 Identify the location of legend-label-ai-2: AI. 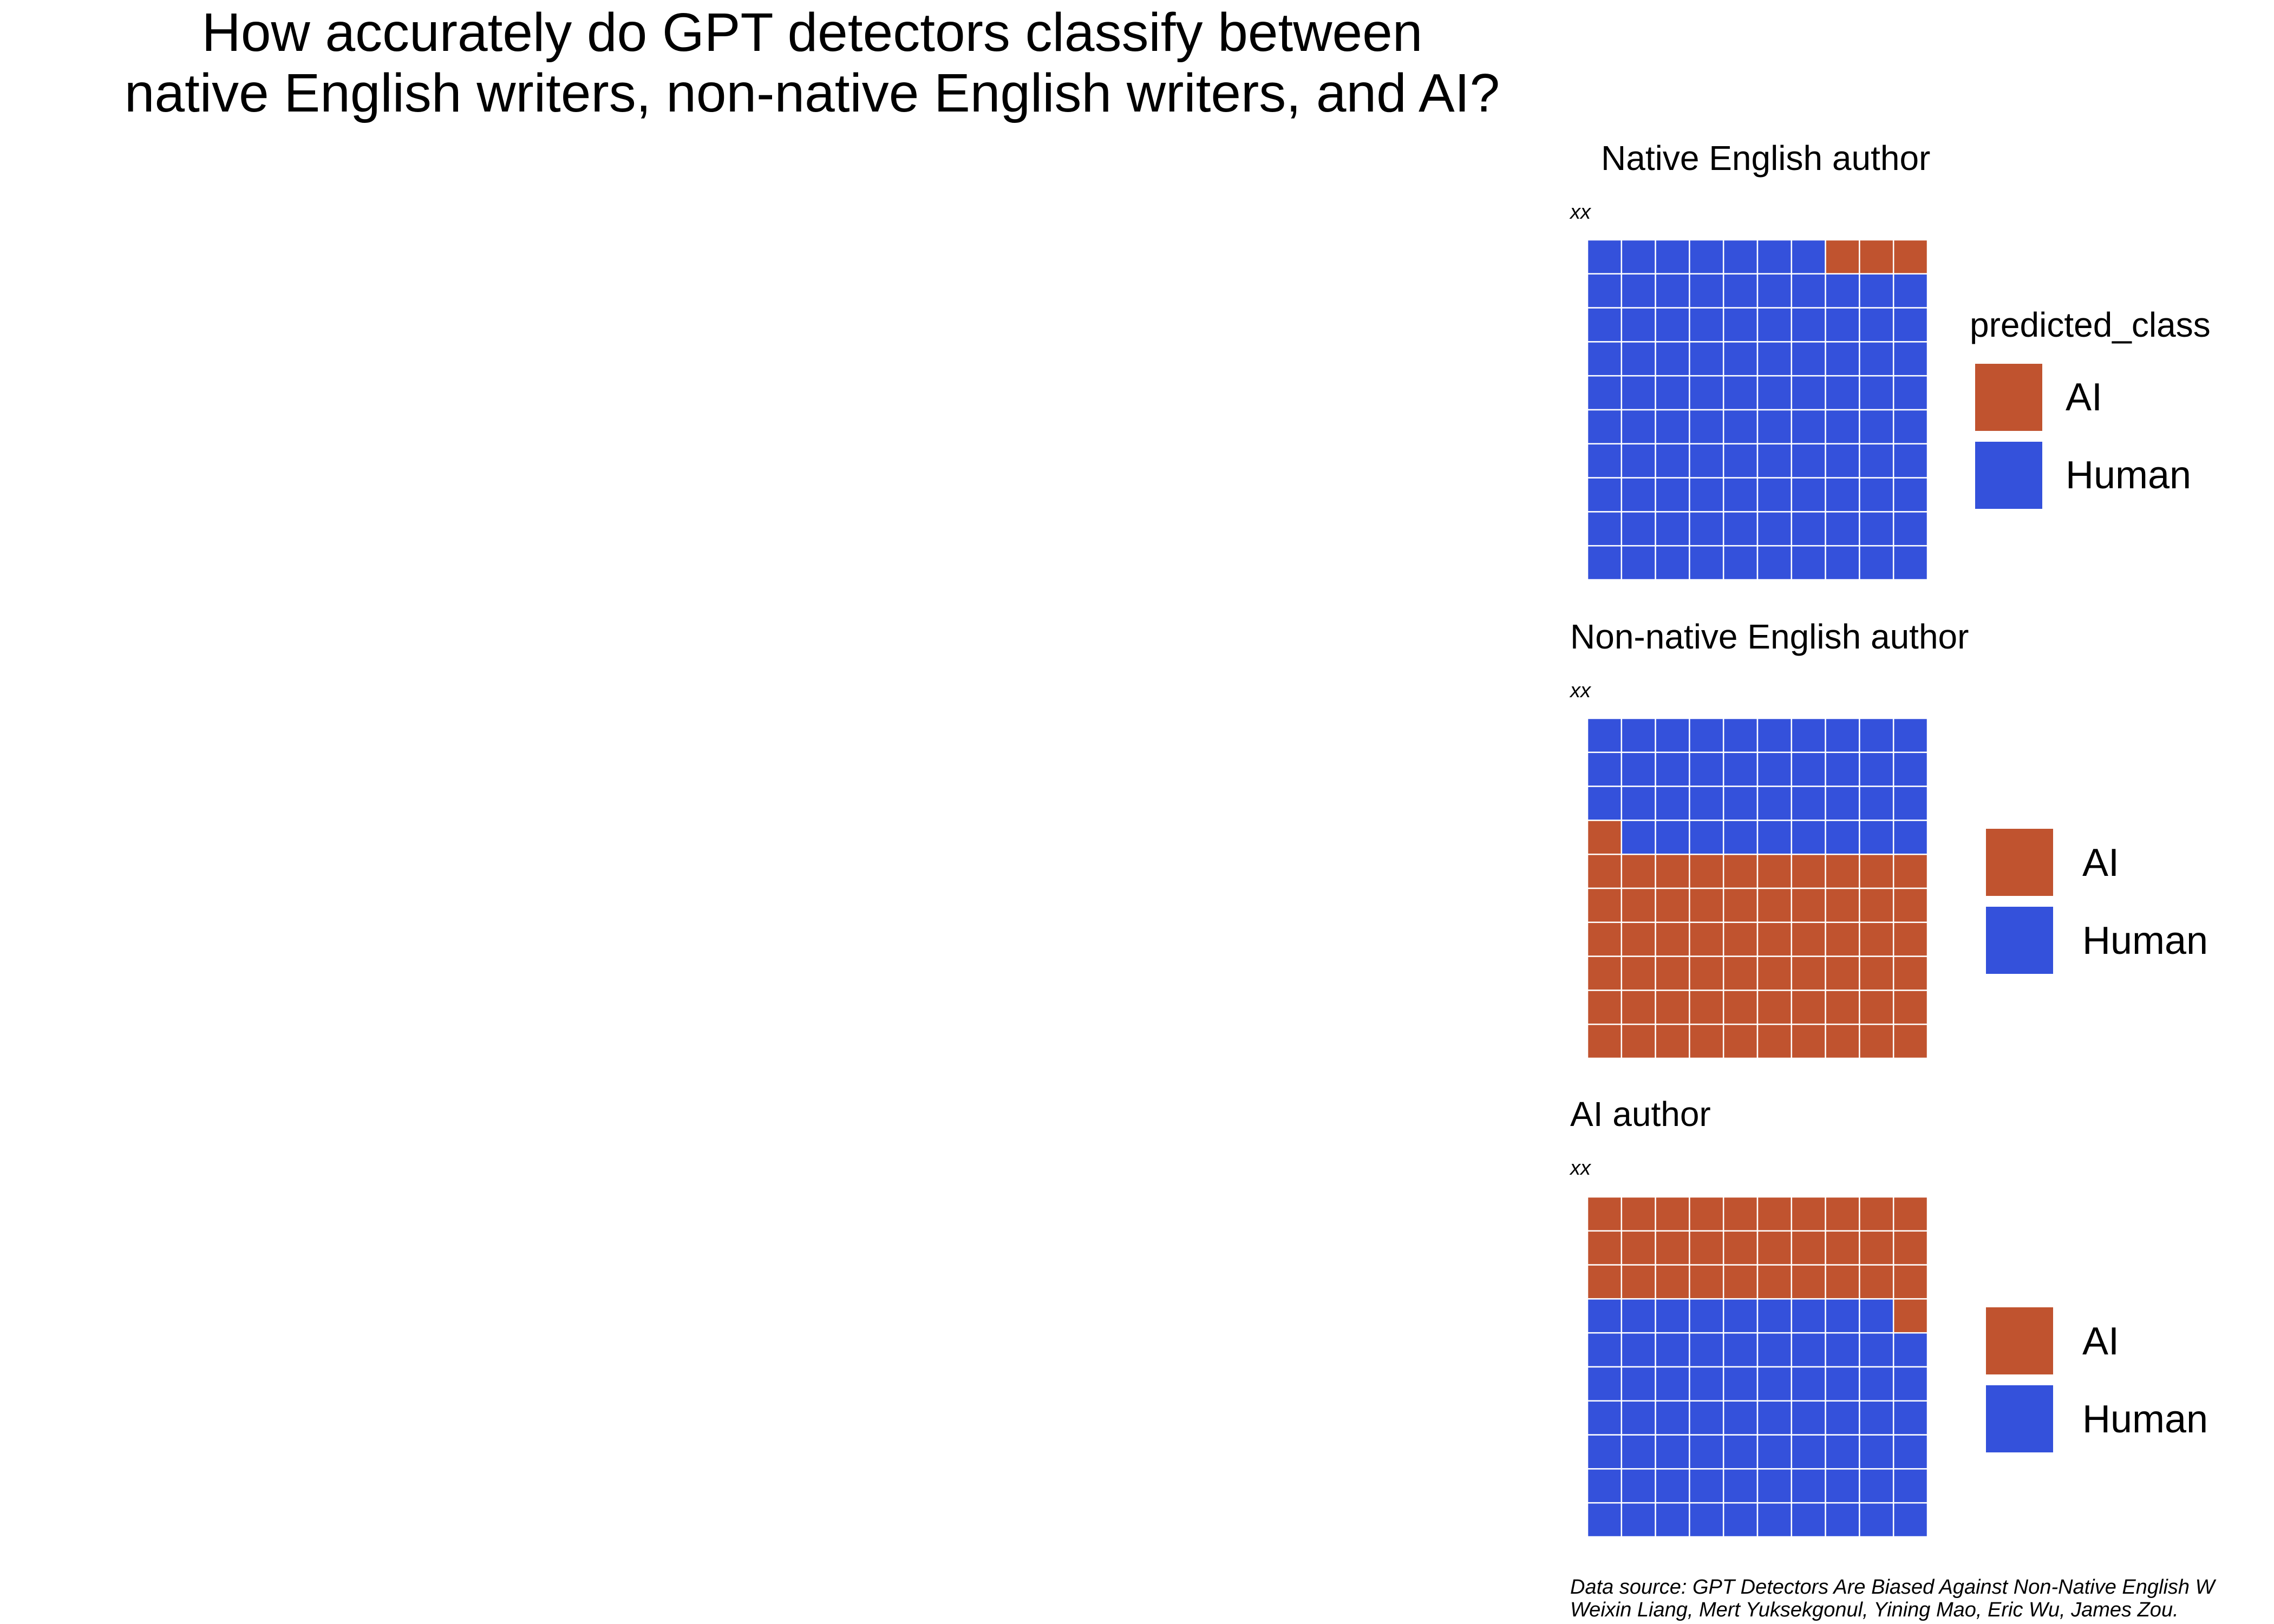
(2101, 863).